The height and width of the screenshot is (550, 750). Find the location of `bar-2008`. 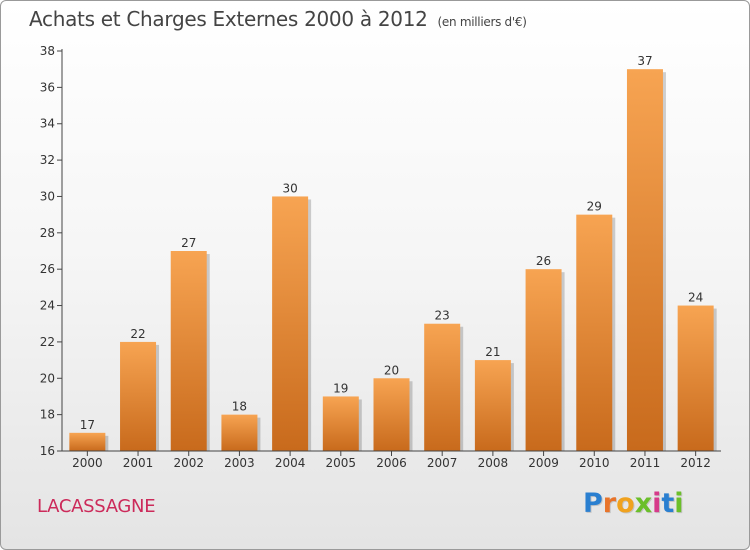

bar-2008 is located at coordinates (492, 405).